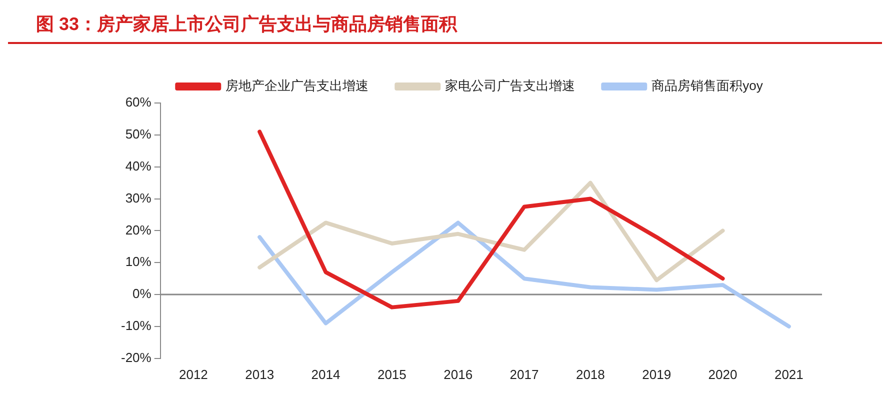 Image resolution: width=890 pixels, height=396 pixels. I want to click on y-tick-label: 30%, so click(138, 198).